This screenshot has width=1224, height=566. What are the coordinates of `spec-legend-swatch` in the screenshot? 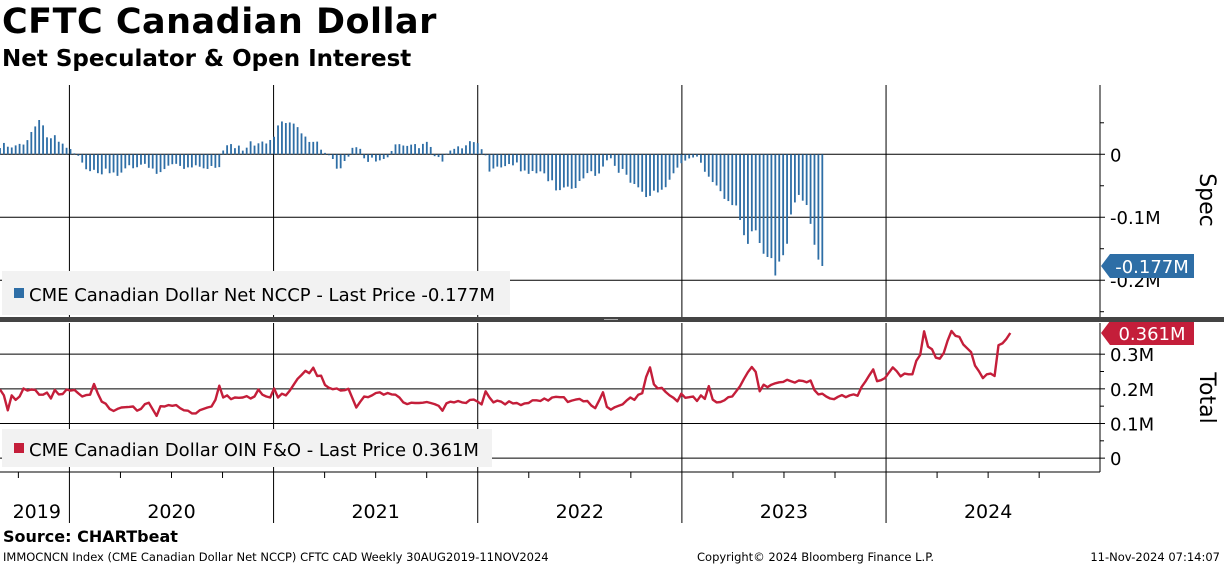 It's located at (19, 293).